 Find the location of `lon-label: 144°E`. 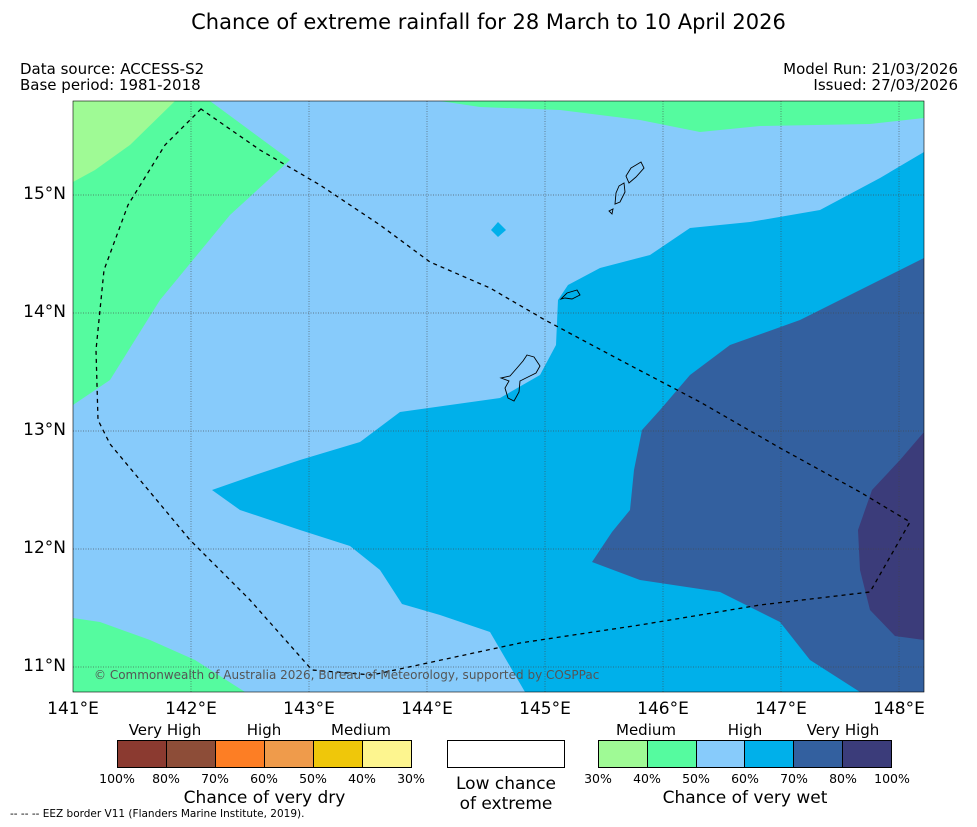

lon-label: 144°E is located at coordinates (427, 709).